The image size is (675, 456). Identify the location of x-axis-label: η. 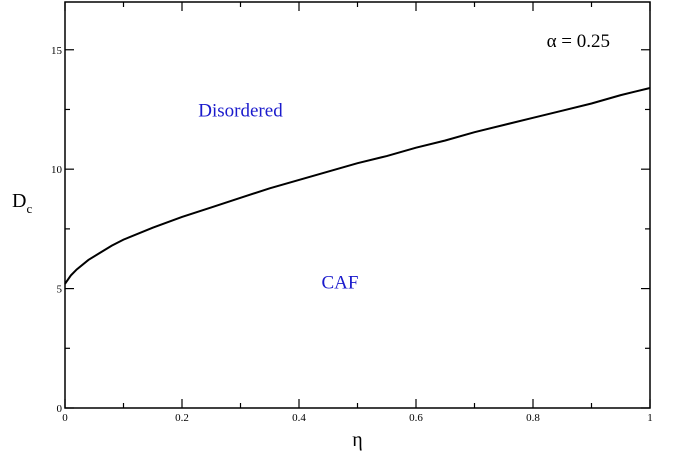
(357, 440).